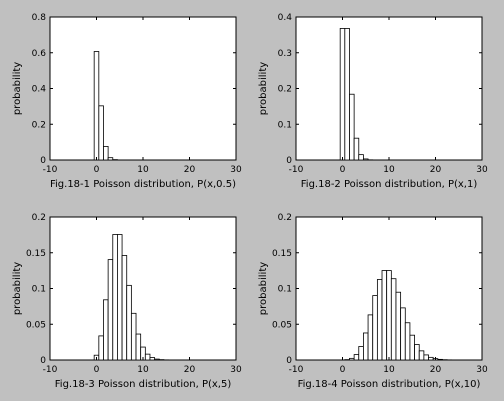  Describe the element at coordinates (431, 358) in the screenshot. I see `bar-x19` at that location.